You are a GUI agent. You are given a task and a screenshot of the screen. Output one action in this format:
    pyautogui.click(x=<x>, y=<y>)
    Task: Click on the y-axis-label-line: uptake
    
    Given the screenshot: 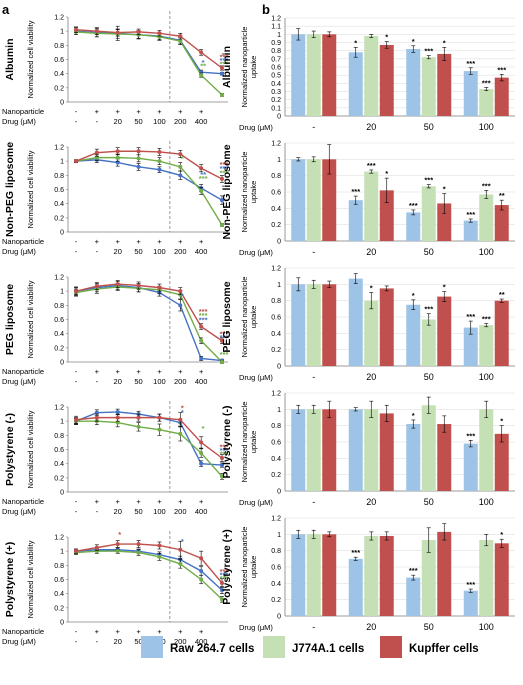 What is the action you would take?
    pyautogui.click(x=253, y=67)
    